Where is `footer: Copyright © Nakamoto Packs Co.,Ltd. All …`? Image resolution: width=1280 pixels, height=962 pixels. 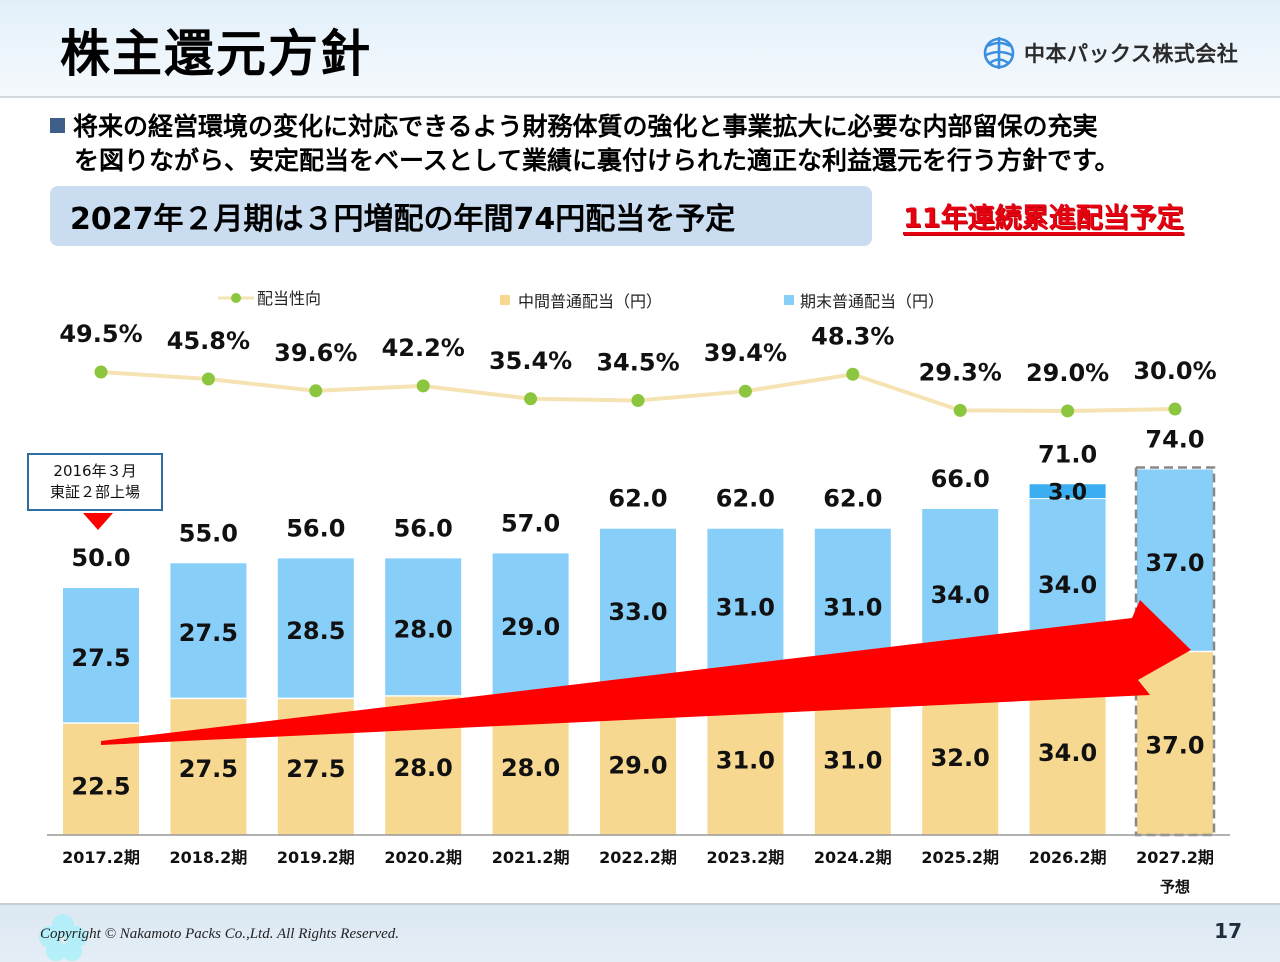
footer: Copyright © Nakamoto Packs Co.,Ltd. All … is located at coordinates (640, 932).